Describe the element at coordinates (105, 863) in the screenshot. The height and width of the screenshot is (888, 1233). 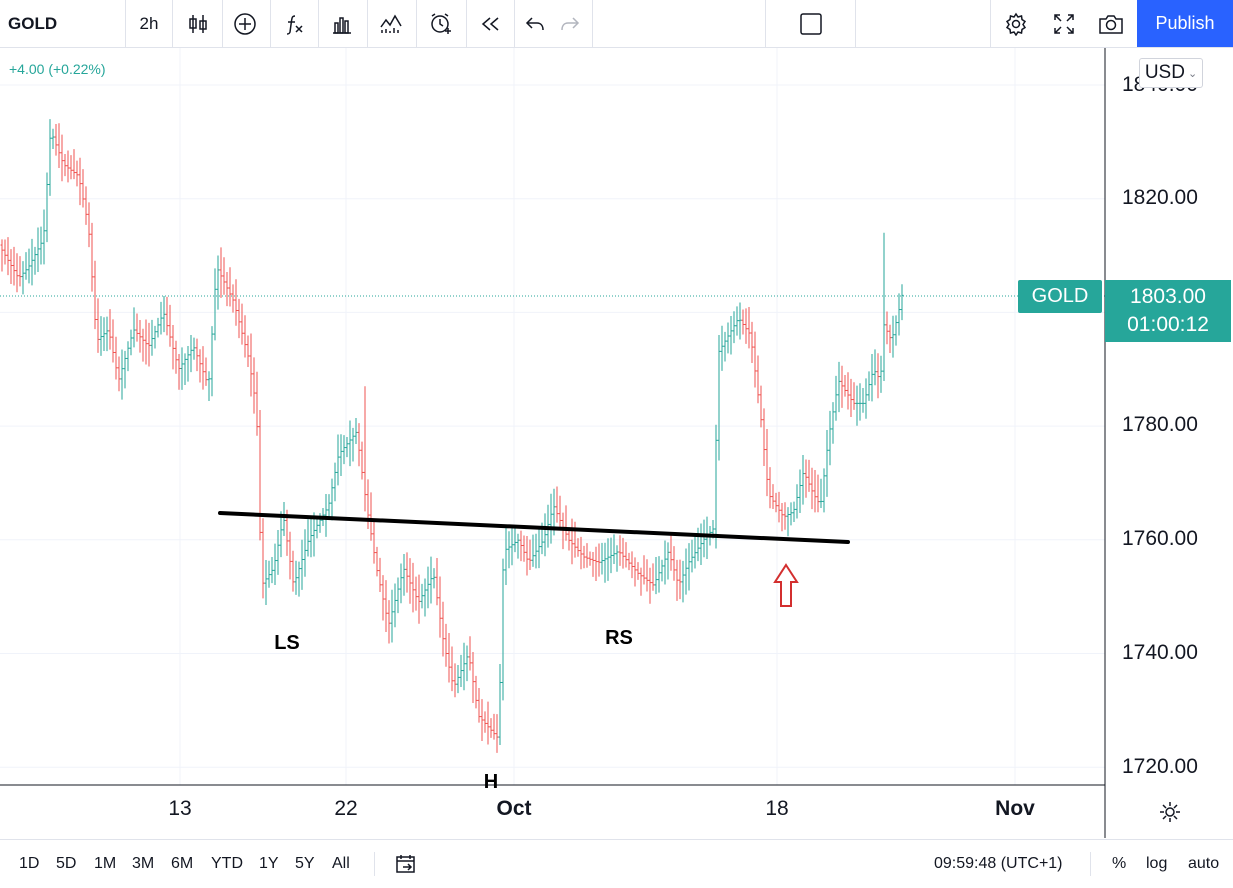
I see `range-1m: 1M` at that location.